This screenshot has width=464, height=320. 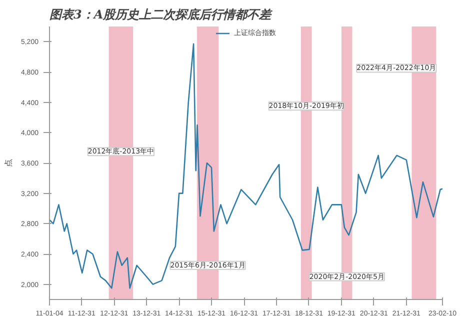 I want to click on chart-title: 图表3：A股历史上二次探底后行情都不差, so click(x=162, y=15).